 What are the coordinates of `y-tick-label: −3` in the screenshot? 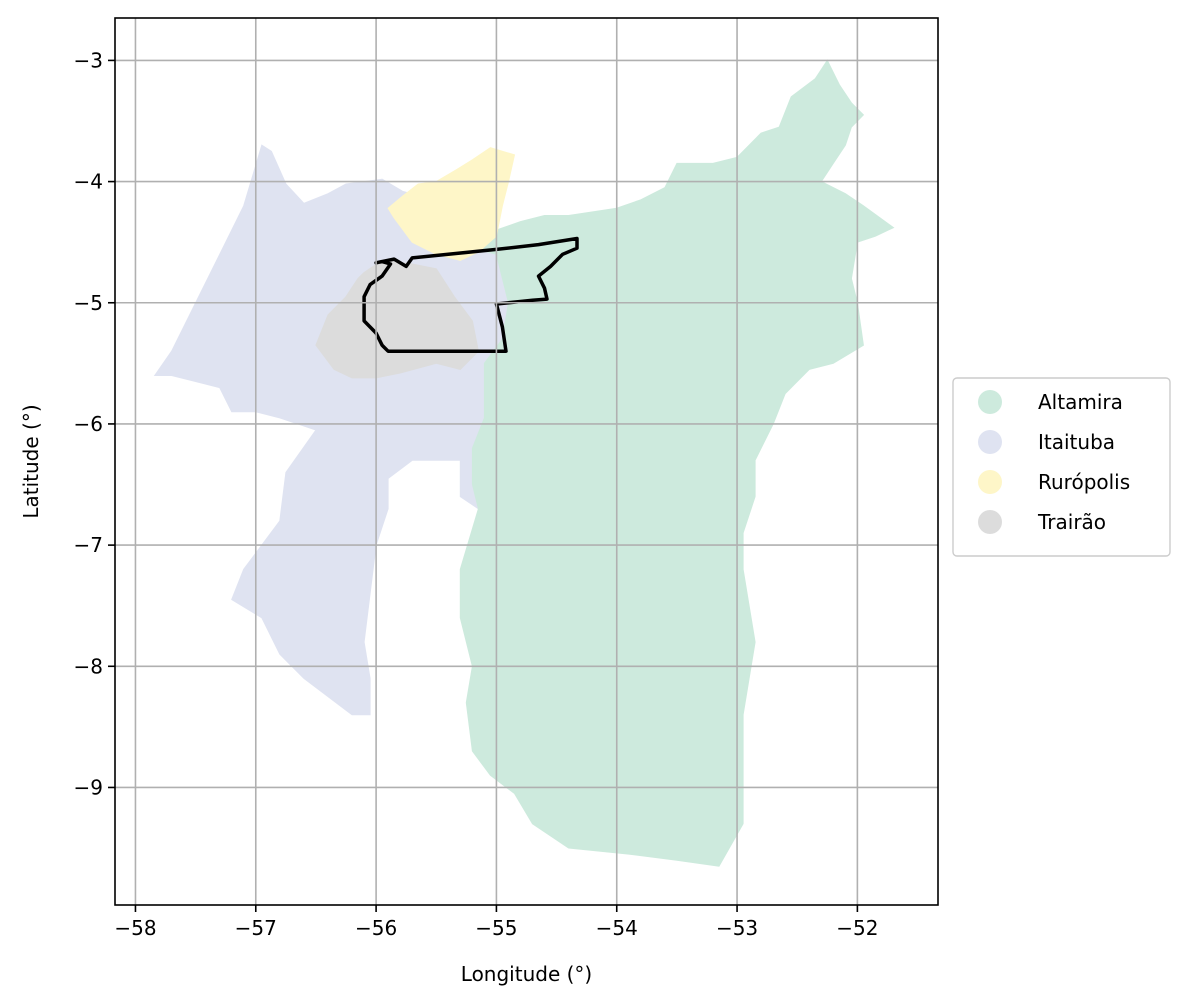 It's located at (88, 60).